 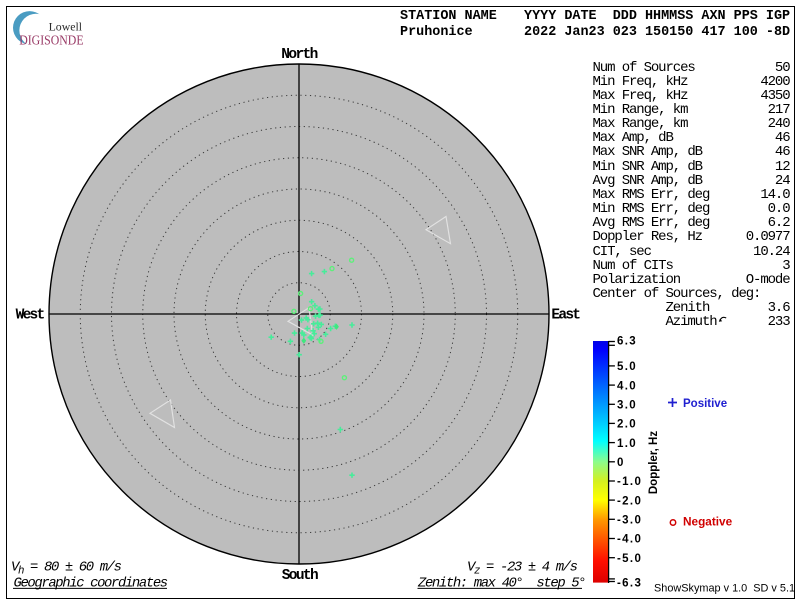 What do you see at coordinates (621, 463) in the screenshot?
I see `svg-text: 0` at bounding box center [621, 463].